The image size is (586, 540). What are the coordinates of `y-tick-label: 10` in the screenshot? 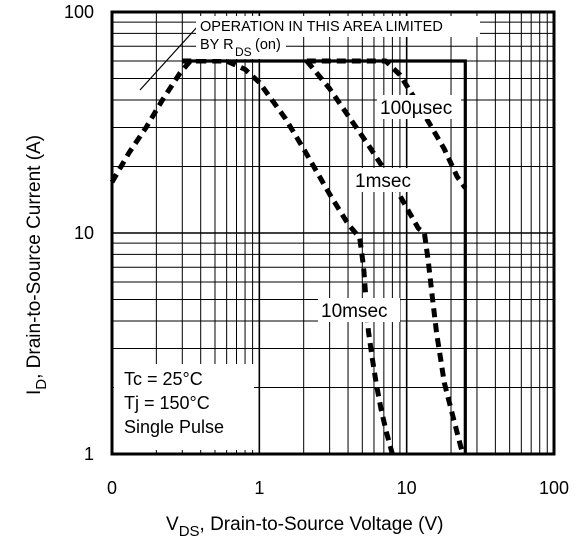 It's located at (84, 233).